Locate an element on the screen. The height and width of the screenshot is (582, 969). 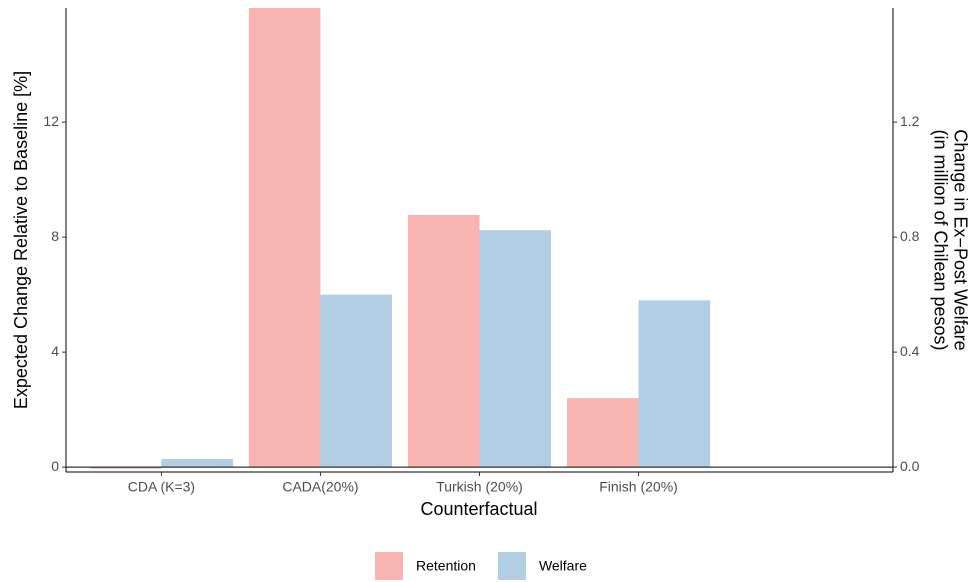
y2-tick-label: 0.0 is located at coordinates (910, 466).